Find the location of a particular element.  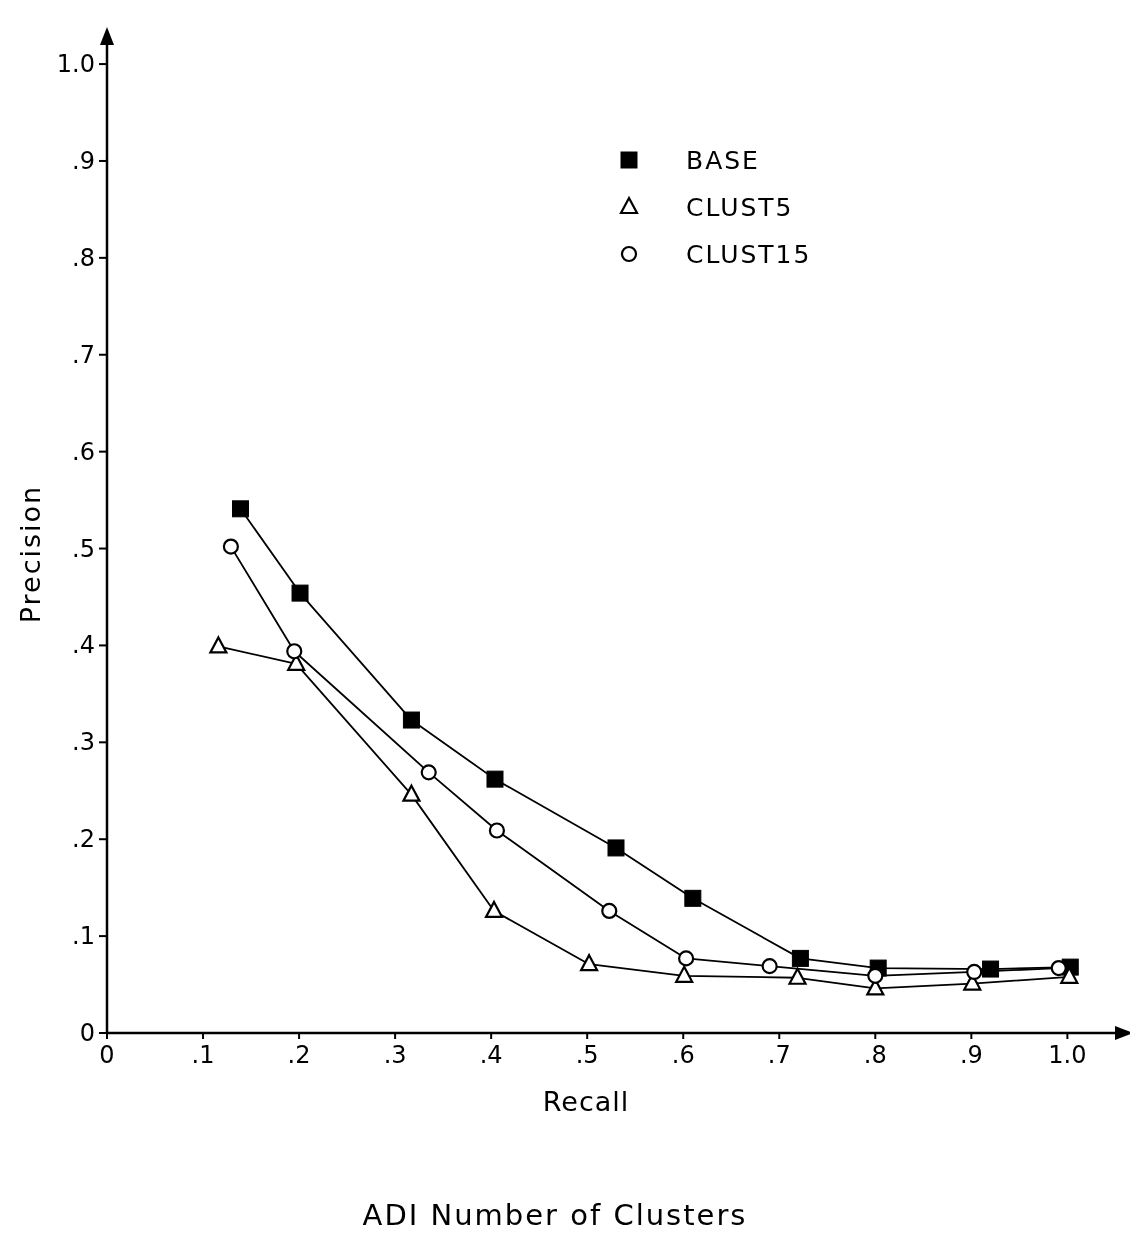

y-tick-label: .1 is located at coordinates (83, 936).